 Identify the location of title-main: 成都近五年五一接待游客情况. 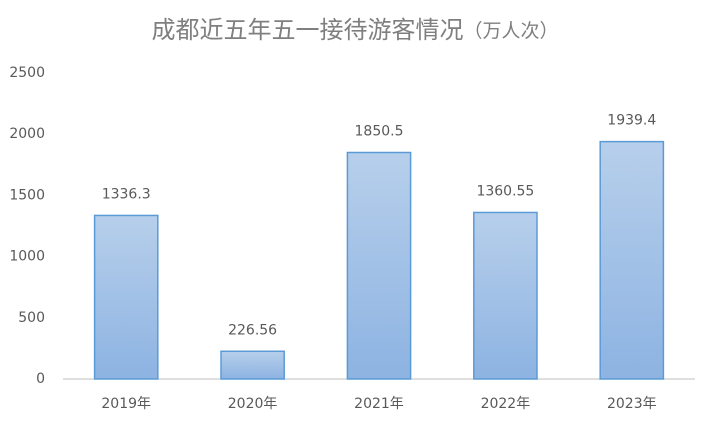
(307, 30).